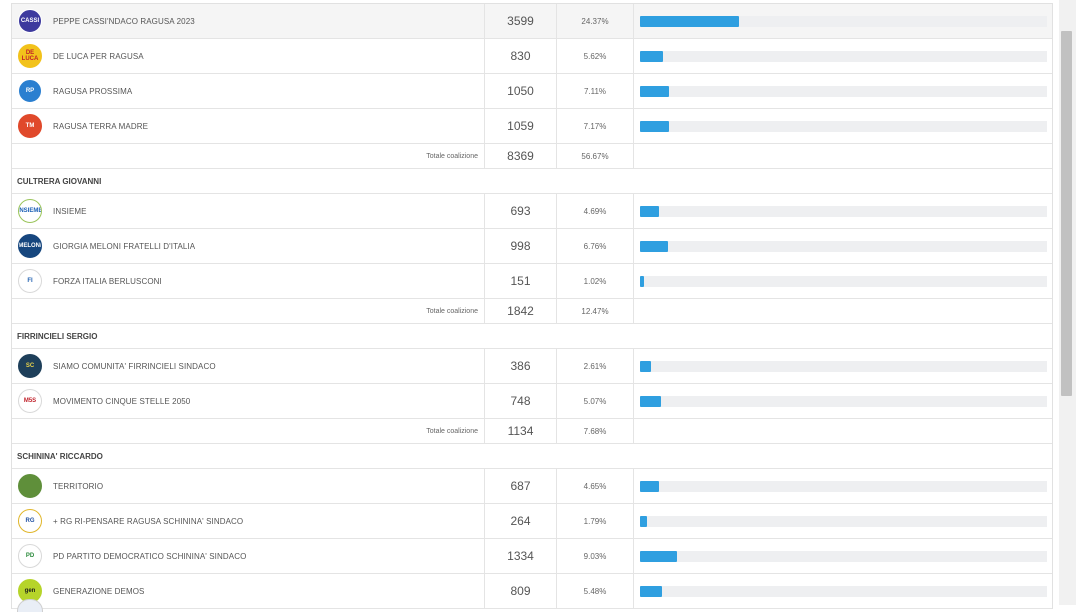 This screenshot has width=1076, height=612. I want to click on list-name: RAGUSA PROSSIMA, so click(93, 91).